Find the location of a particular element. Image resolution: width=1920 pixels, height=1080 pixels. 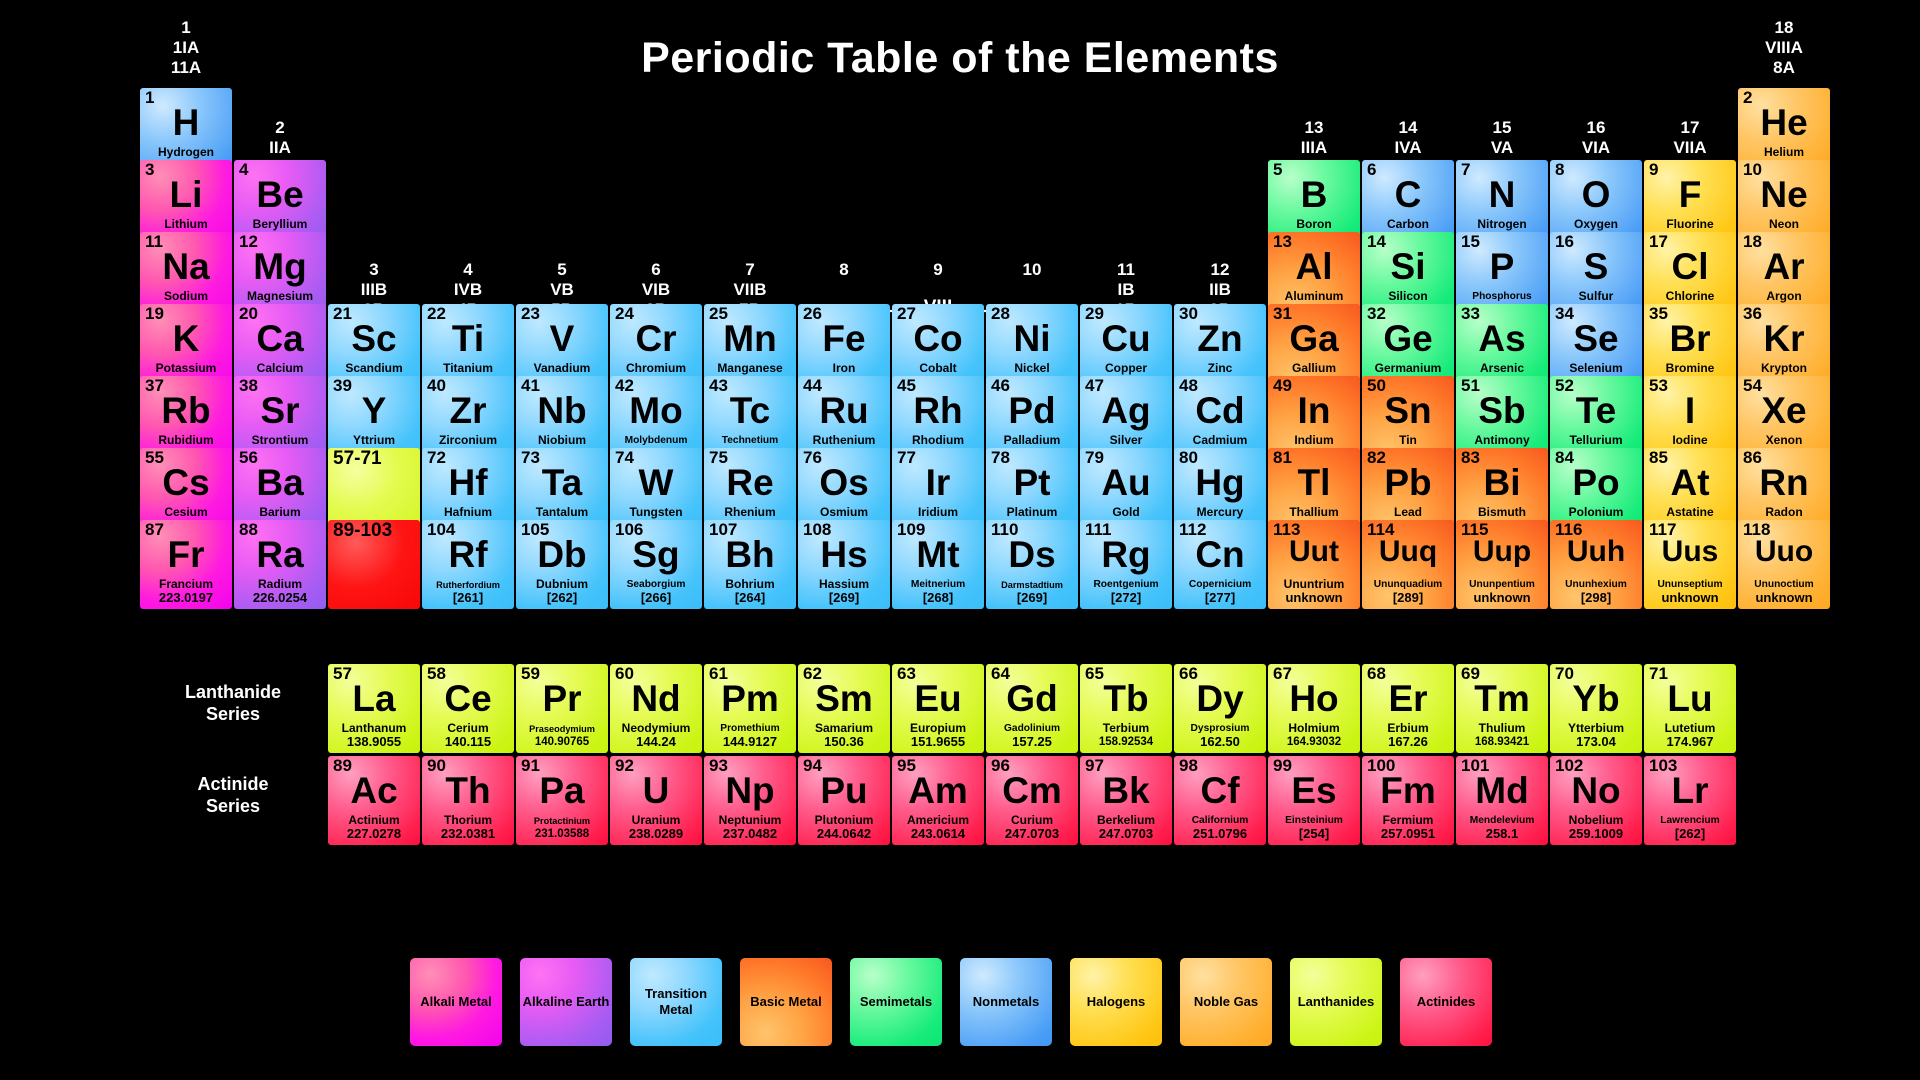

element-cell-es: 99 Es Einsteinium [254] is located at coordinates (1314, 800).